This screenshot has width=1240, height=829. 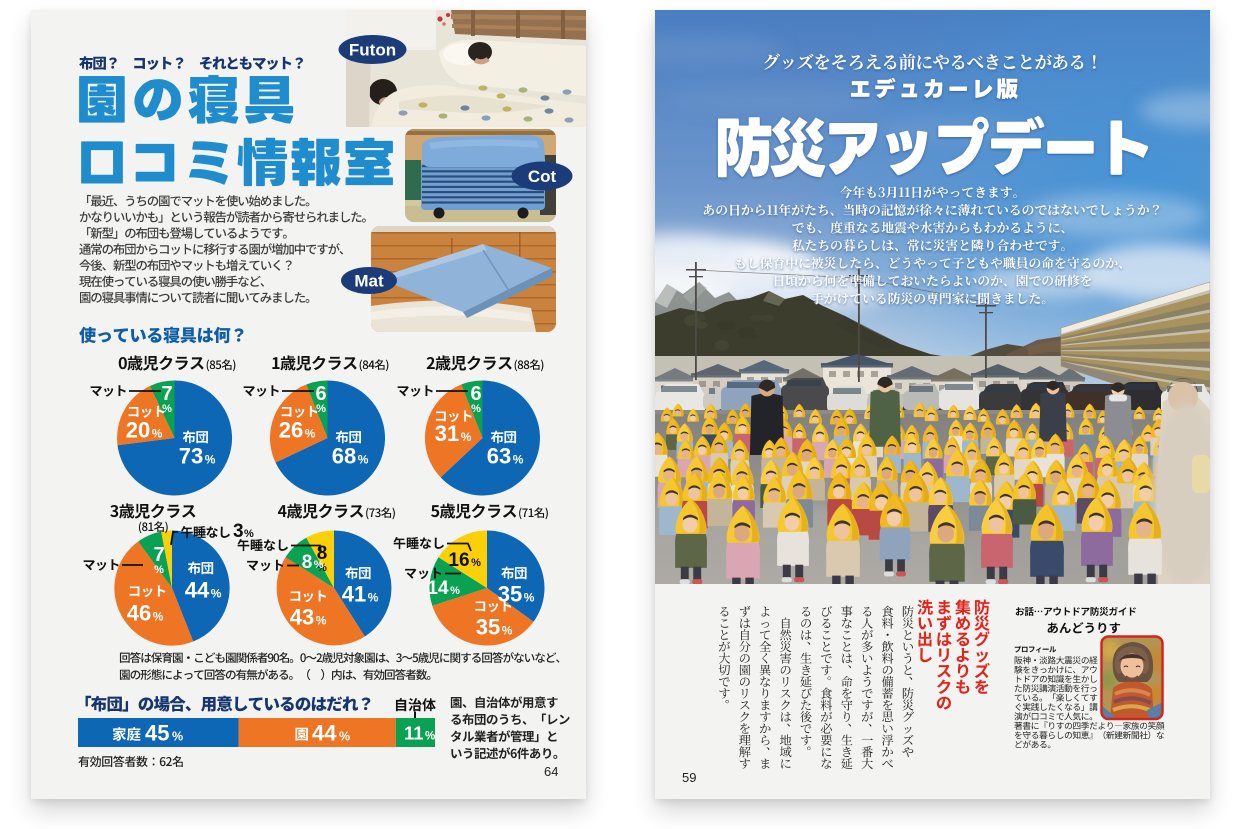 What do you see at coordinates (551, 771) in the screenshot?
I see `svg-text: 64` at bounding box center [551, 771].